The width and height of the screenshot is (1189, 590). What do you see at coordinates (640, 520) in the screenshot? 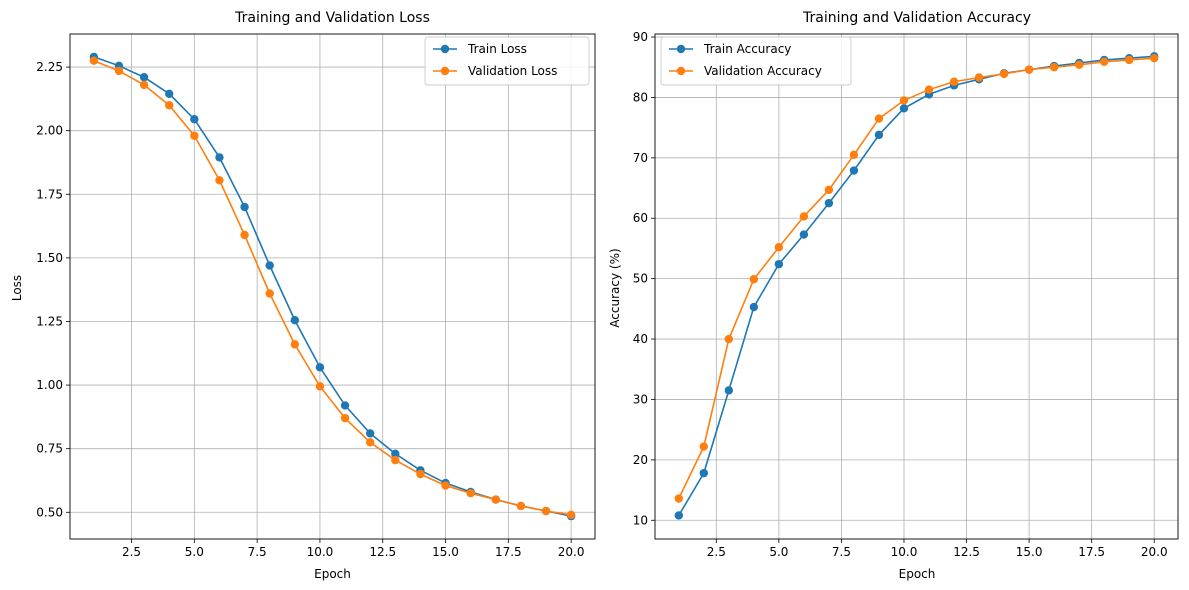
I see `accuracy-y-tick-label: 10` at bounding box center [640, 520].